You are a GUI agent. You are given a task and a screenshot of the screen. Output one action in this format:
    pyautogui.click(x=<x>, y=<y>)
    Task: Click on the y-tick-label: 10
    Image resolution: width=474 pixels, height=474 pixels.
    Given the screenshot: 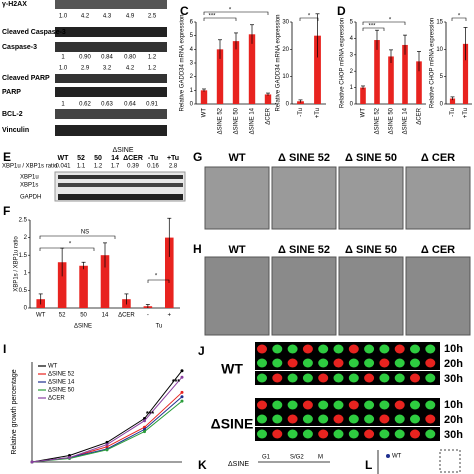 What is the action you would take?
    pyautogui.click(x=285, y=77)
    